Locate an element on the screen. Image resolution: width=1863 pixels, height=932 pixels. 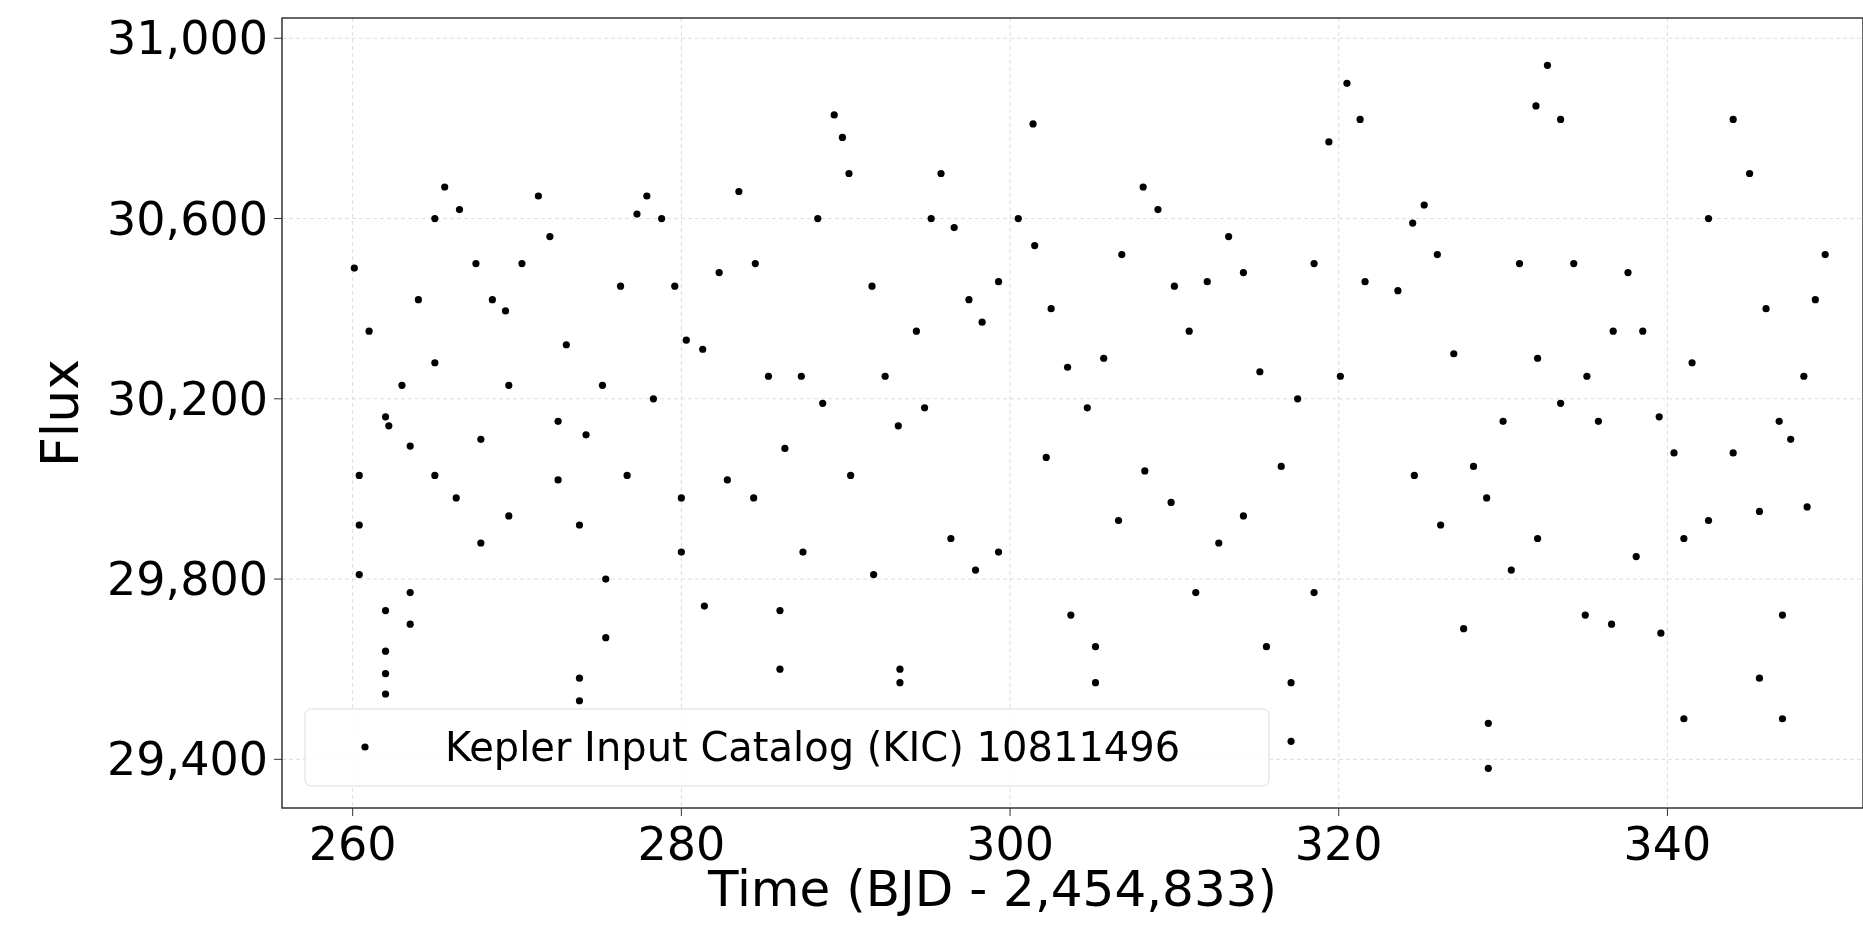
x-tick-label: 260 is located at coordinates (352, 844).